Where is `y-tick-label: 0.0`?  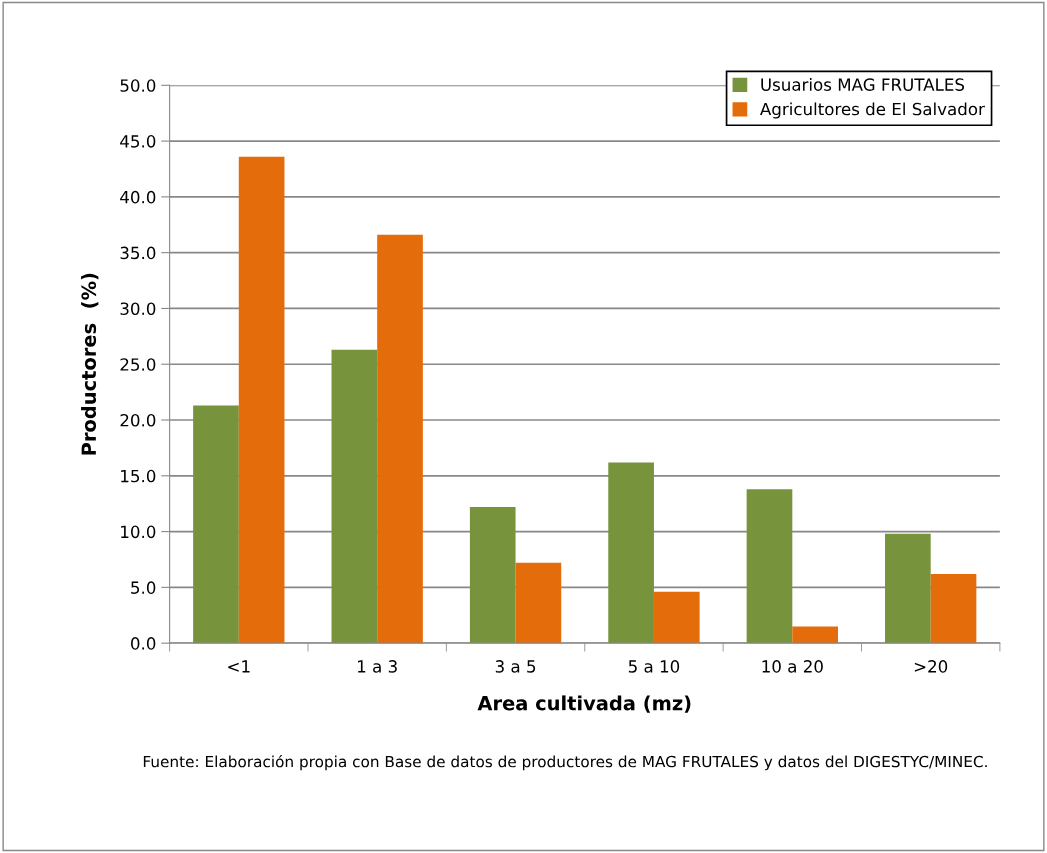 y-tick-label: 0.0 is located at coordinates (143, 643).